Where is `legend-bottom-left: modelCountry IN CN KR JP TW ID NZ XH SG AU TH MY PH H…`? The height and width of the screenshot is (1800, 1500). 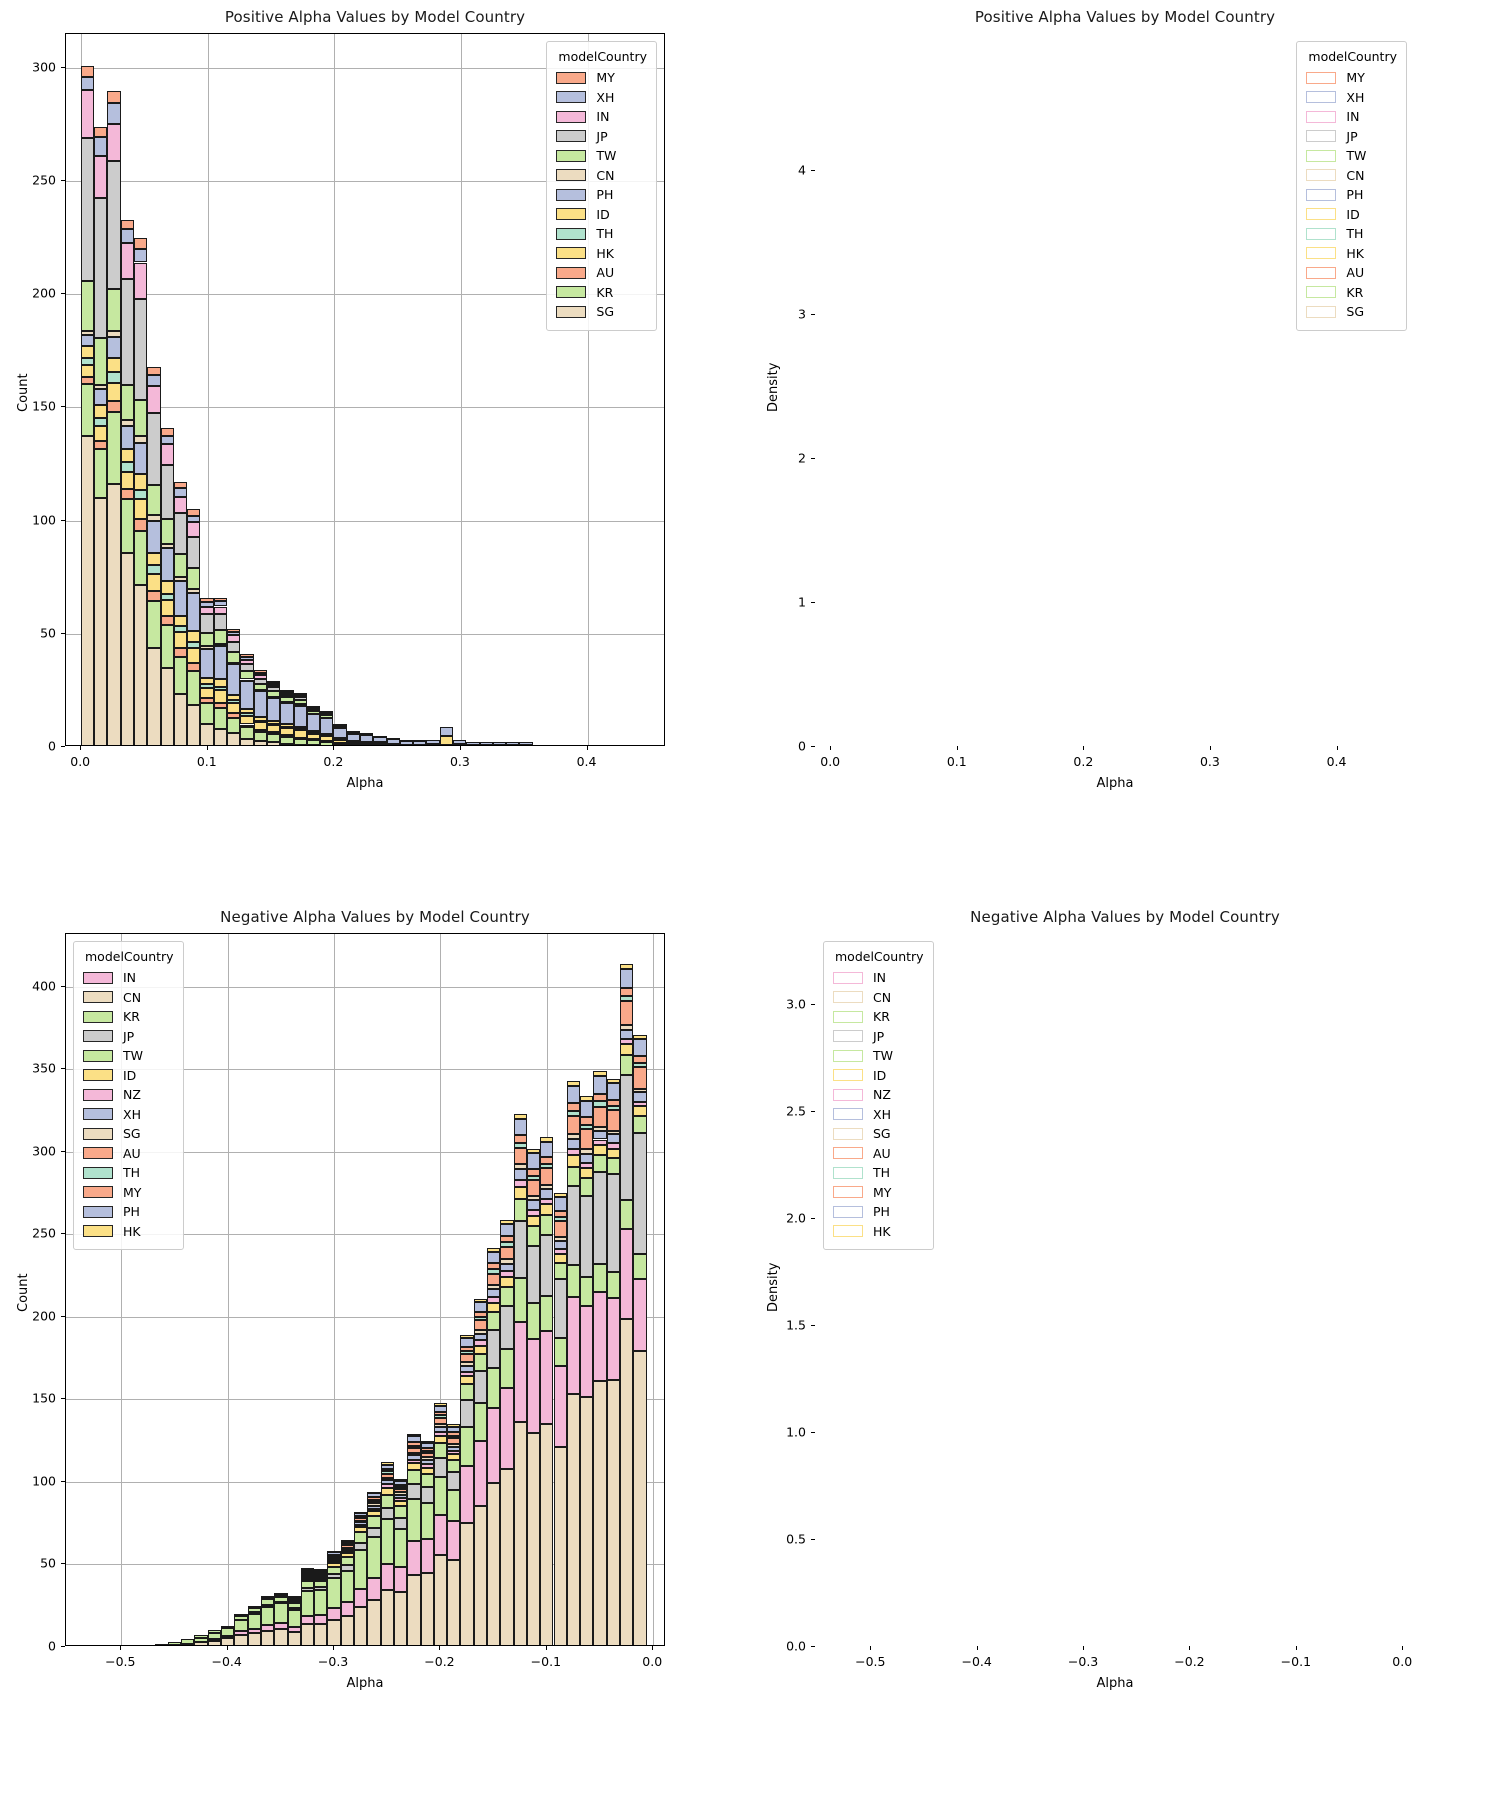
legend-bottom-left: modelCountry IN CN KR JP TW ID NZ XH SG AU TH MY PH H… is located at coordinates (128, 1095).